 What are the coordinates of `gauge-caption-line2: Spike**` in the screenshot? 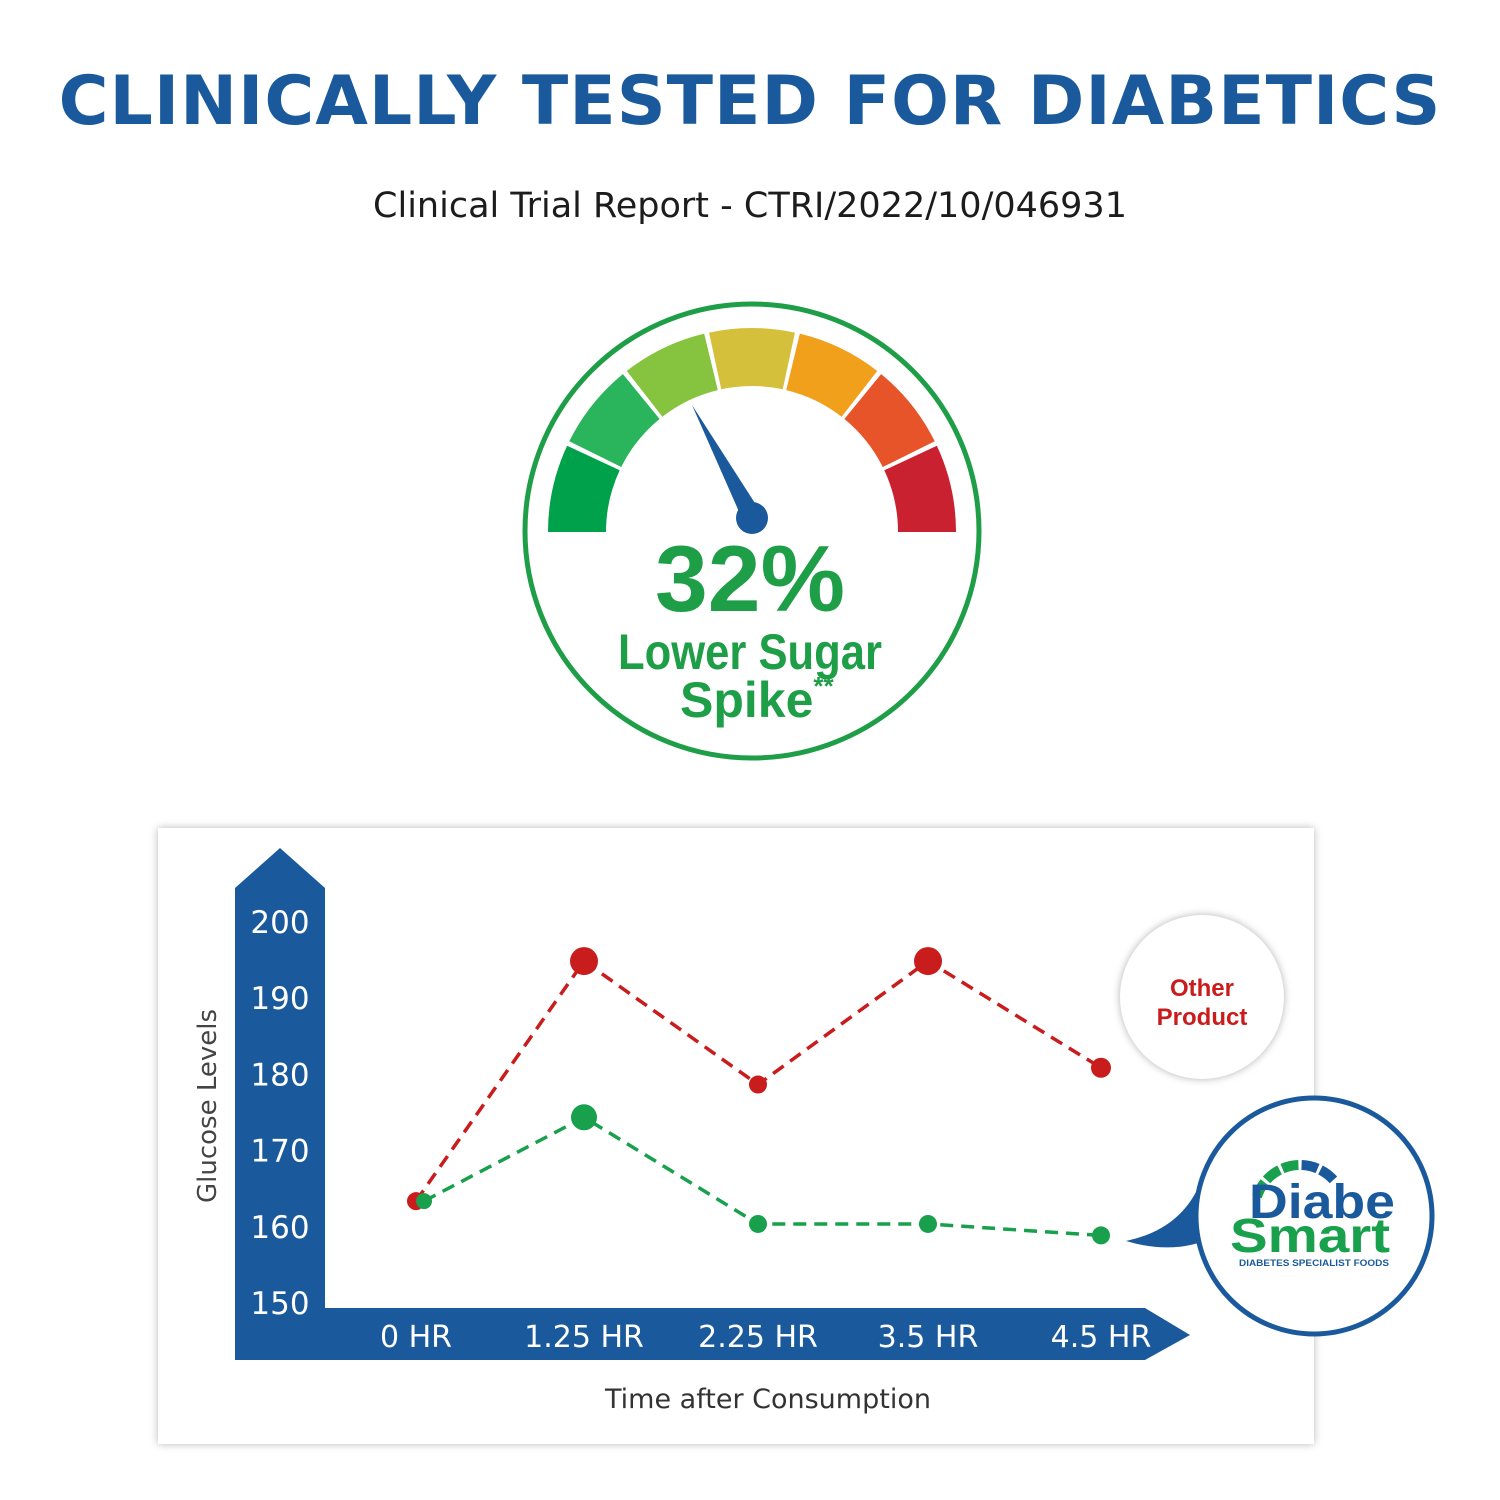 It's located at (757, 699).